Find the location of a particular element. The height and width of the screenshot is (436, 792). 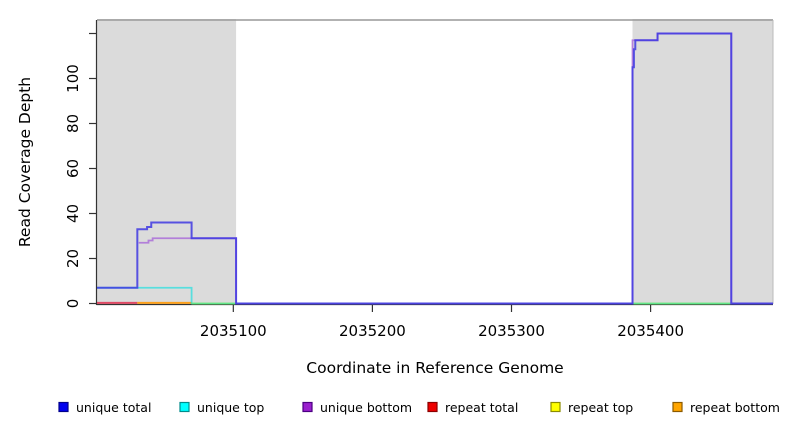

legend-label: repeat total is located at coordinates (481, 407).